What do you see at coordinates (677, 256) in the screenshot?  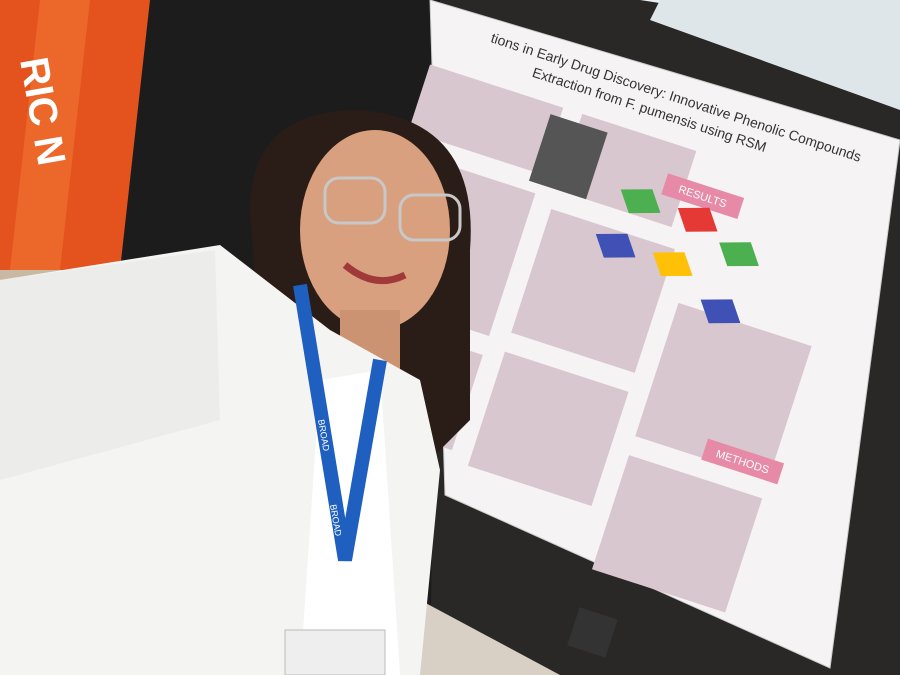 I see `surface-plots` at bounding box center [677, 256].